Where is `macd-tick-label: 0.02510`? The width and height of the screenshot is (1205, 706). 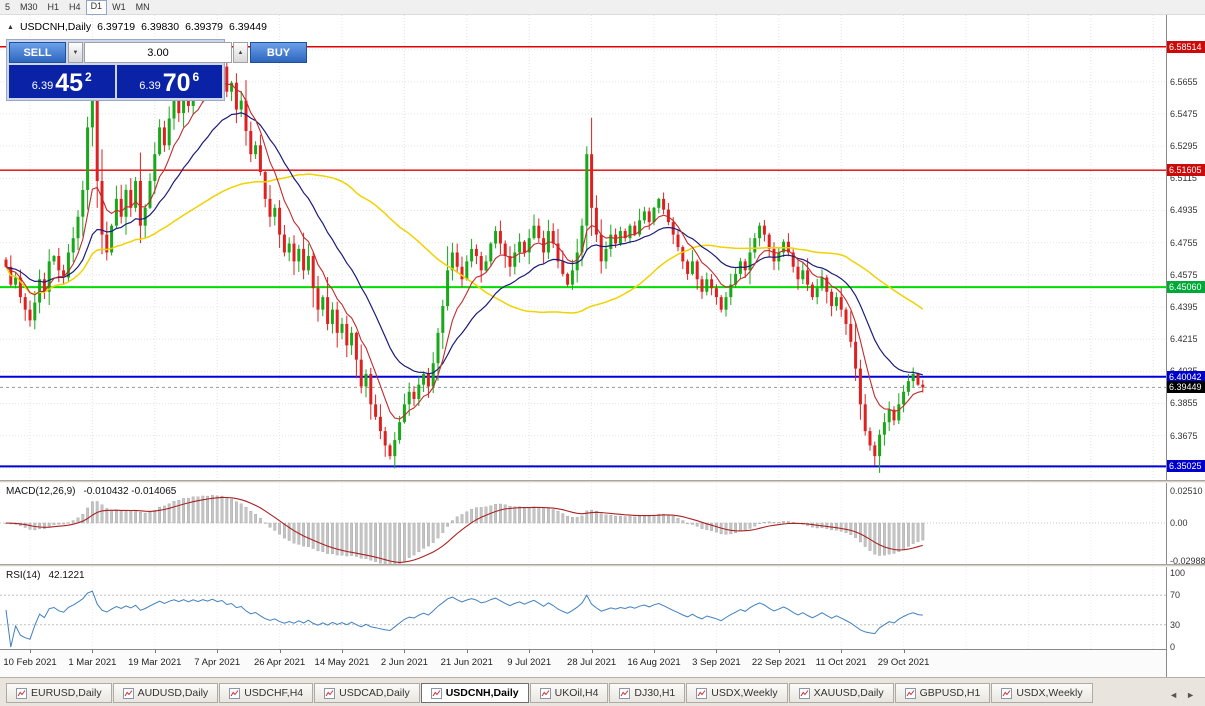
macd-tick-label: 0.02510 is located at coordinates (1186, 491).